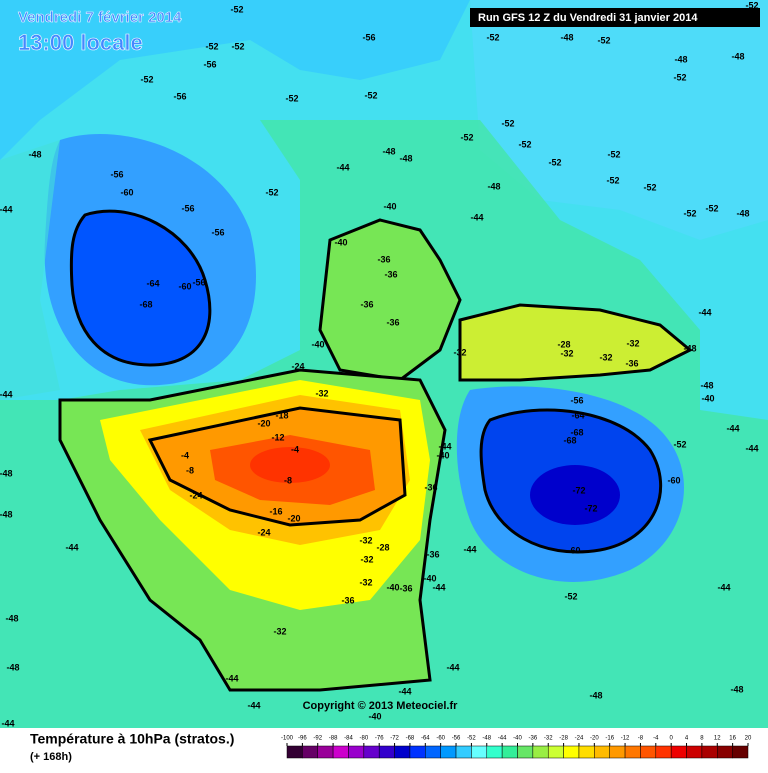 The image size is (768, 773). I want to click on legend-tick-label: -100, so click(287, 739).